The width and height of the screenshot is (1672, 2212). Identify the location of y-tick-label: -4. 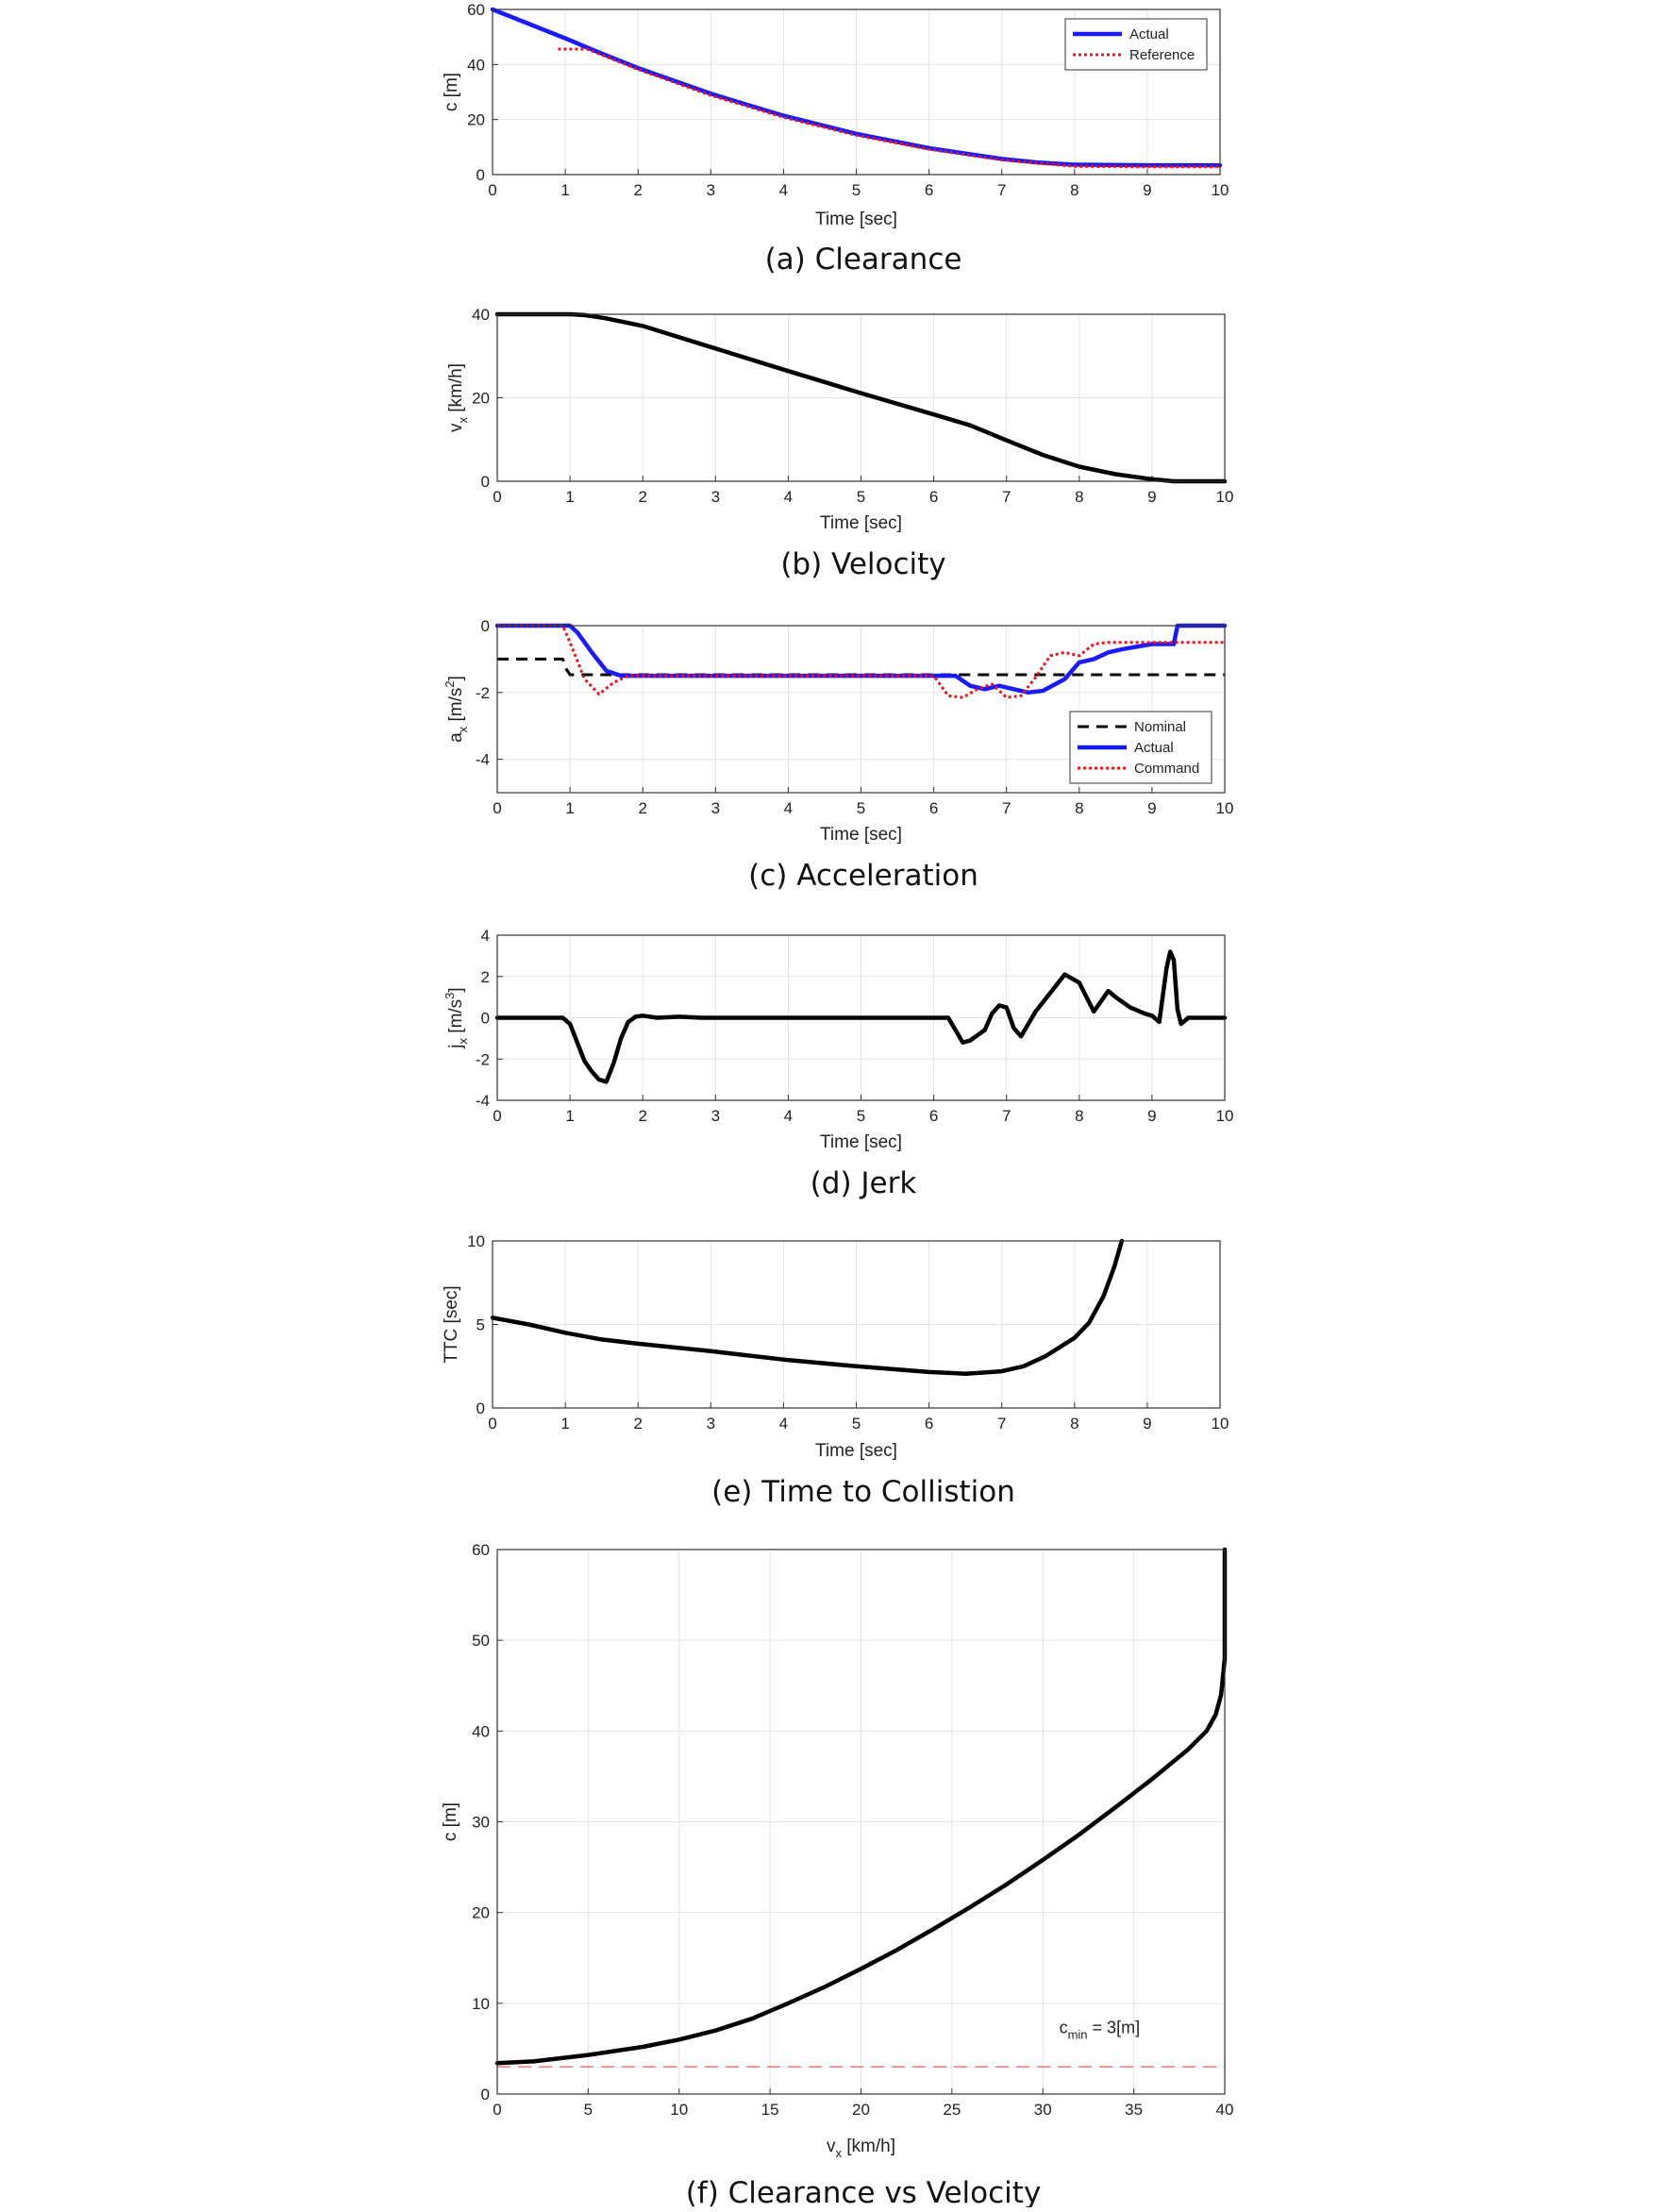
(483, 1101).